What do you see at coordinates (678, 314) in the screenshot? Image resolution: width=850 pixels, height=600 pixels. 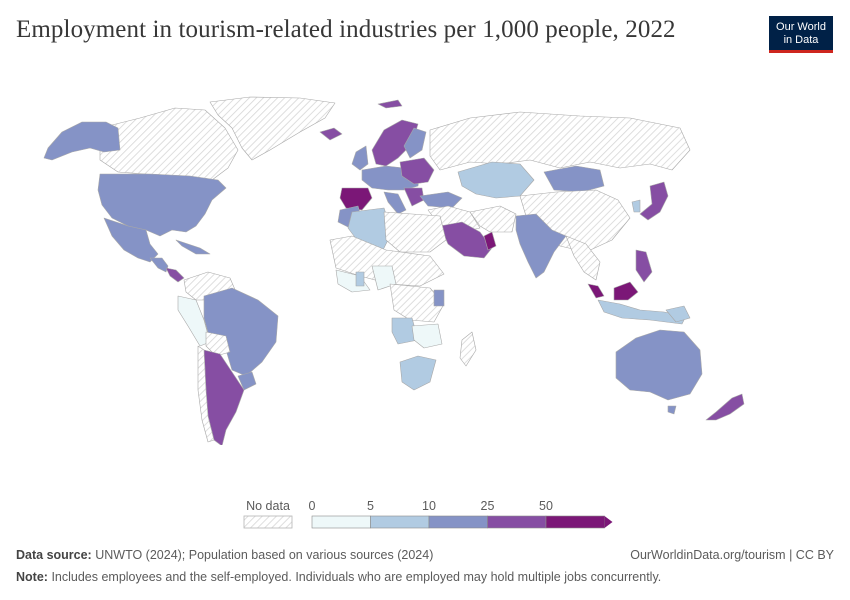 I see `country-papua-new-guinea` at bounding box center [678, 314].